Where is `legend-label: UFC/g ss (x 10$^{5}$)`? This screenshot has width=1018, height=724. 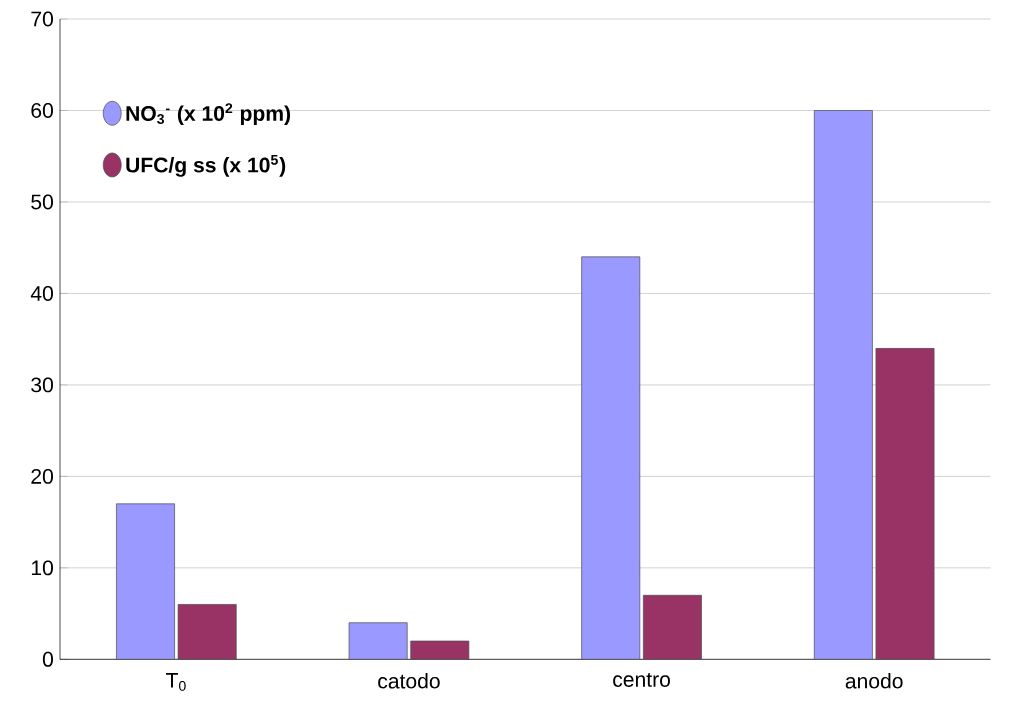
legend-label: UFC/g ss (x 10$^{5}$) is located at coordinates (206, 165).